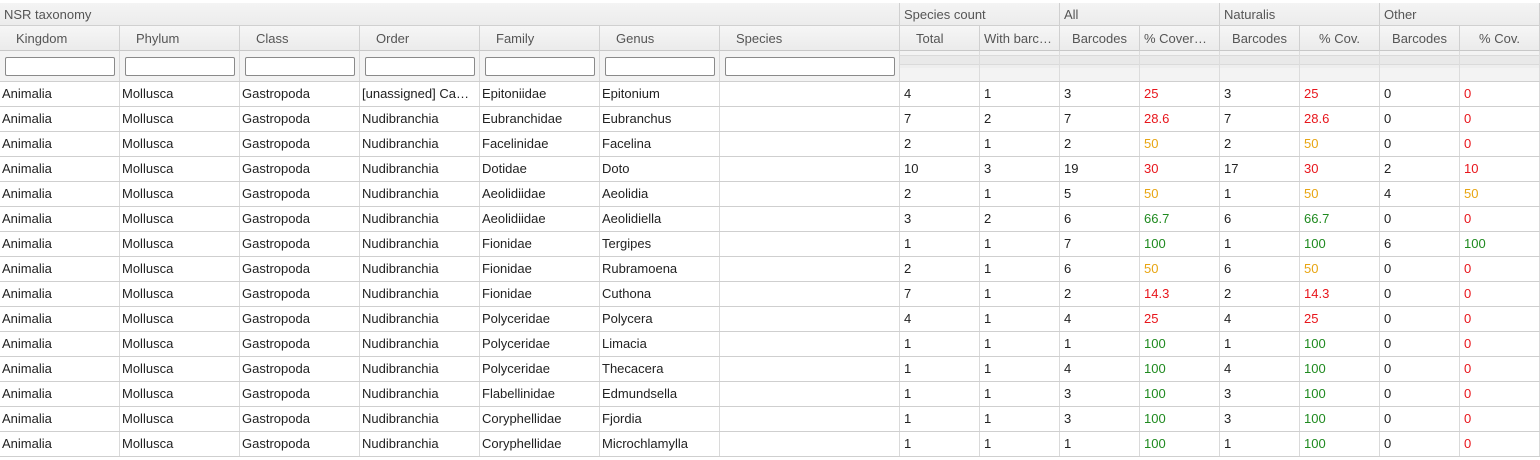 Image resolution: width=1540 pixels, height=460 pixels. I want to click on cell-naturalis-coverage: 25, so click(1340, 319).